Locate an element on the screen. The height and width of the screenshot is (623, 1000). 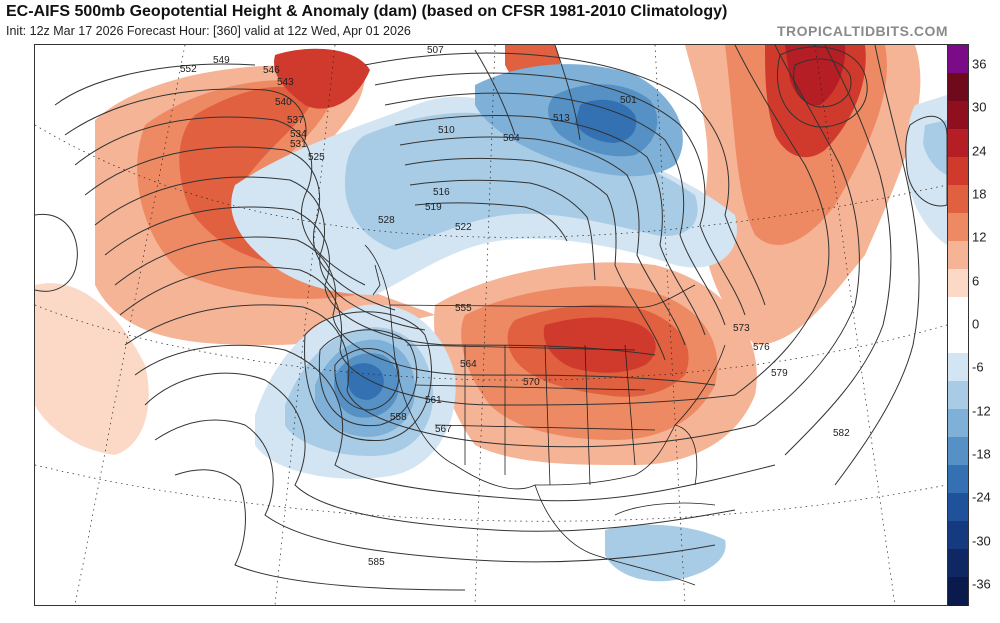
colorbar-tick-label: 24 is located at coordinates (979, 151).